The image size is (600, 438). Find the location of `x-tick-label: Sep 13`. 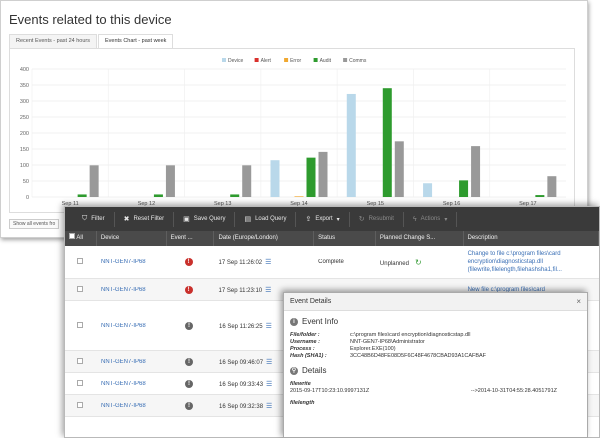

x-tick-label: Sep 13 is located at coordinates (222, 204).